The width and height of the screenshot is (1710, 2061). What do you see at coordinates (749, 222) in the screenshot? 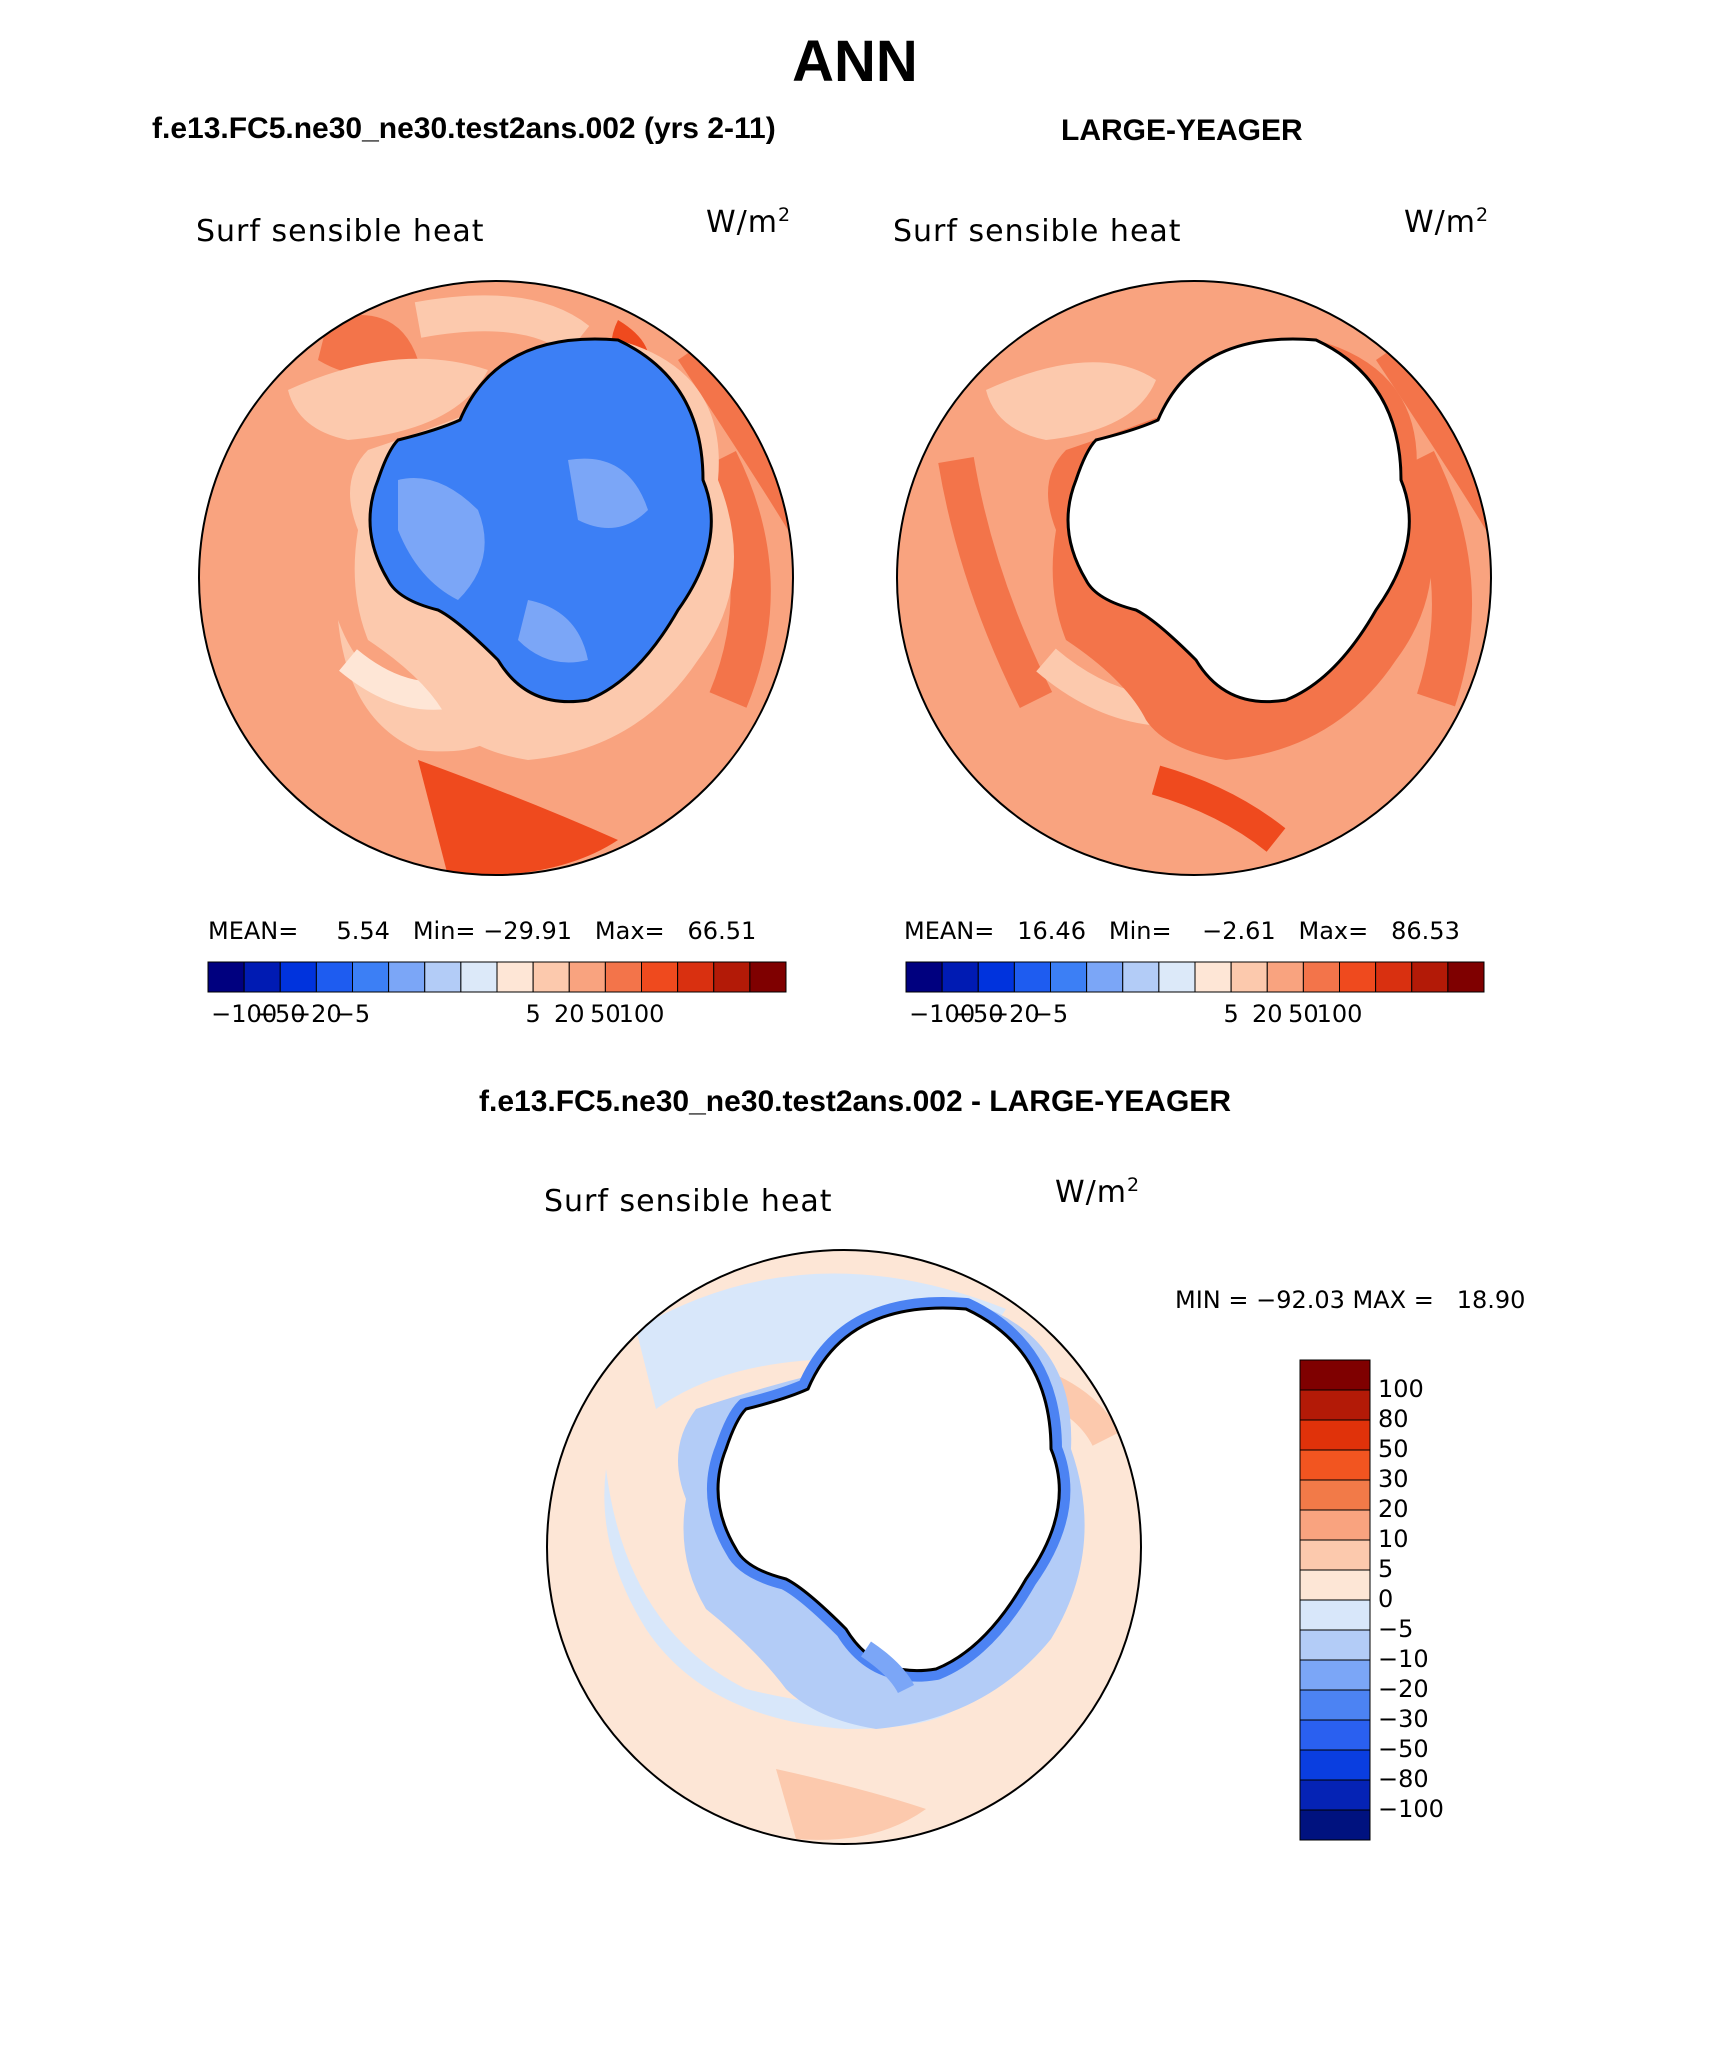
I see `left-units-label: W/m2` at bounding box center [749, 222].